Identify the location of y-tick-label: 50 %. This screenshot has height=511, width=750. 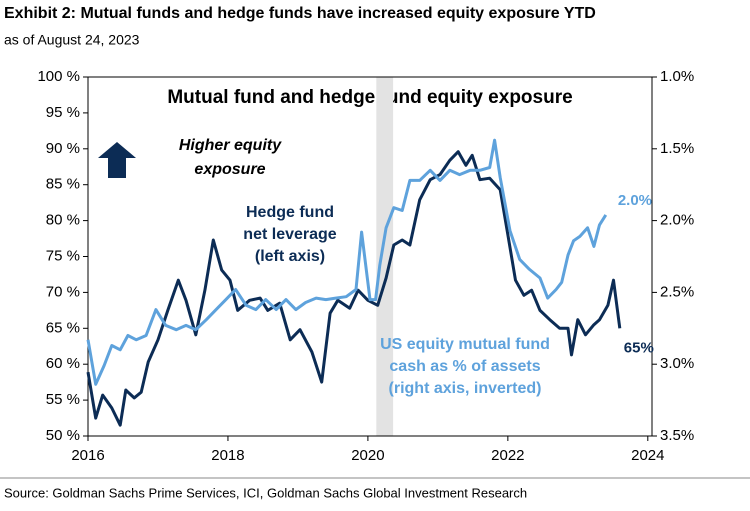
(63, 435).